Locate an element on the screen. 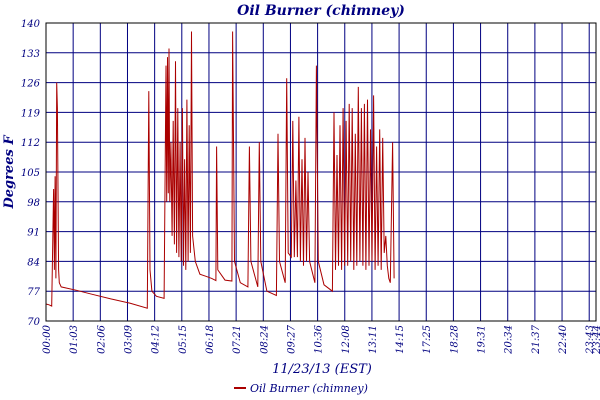 This screenshot has height=400, width=600. x-tick-label: 18:28 is located at coordinates (454, 339).